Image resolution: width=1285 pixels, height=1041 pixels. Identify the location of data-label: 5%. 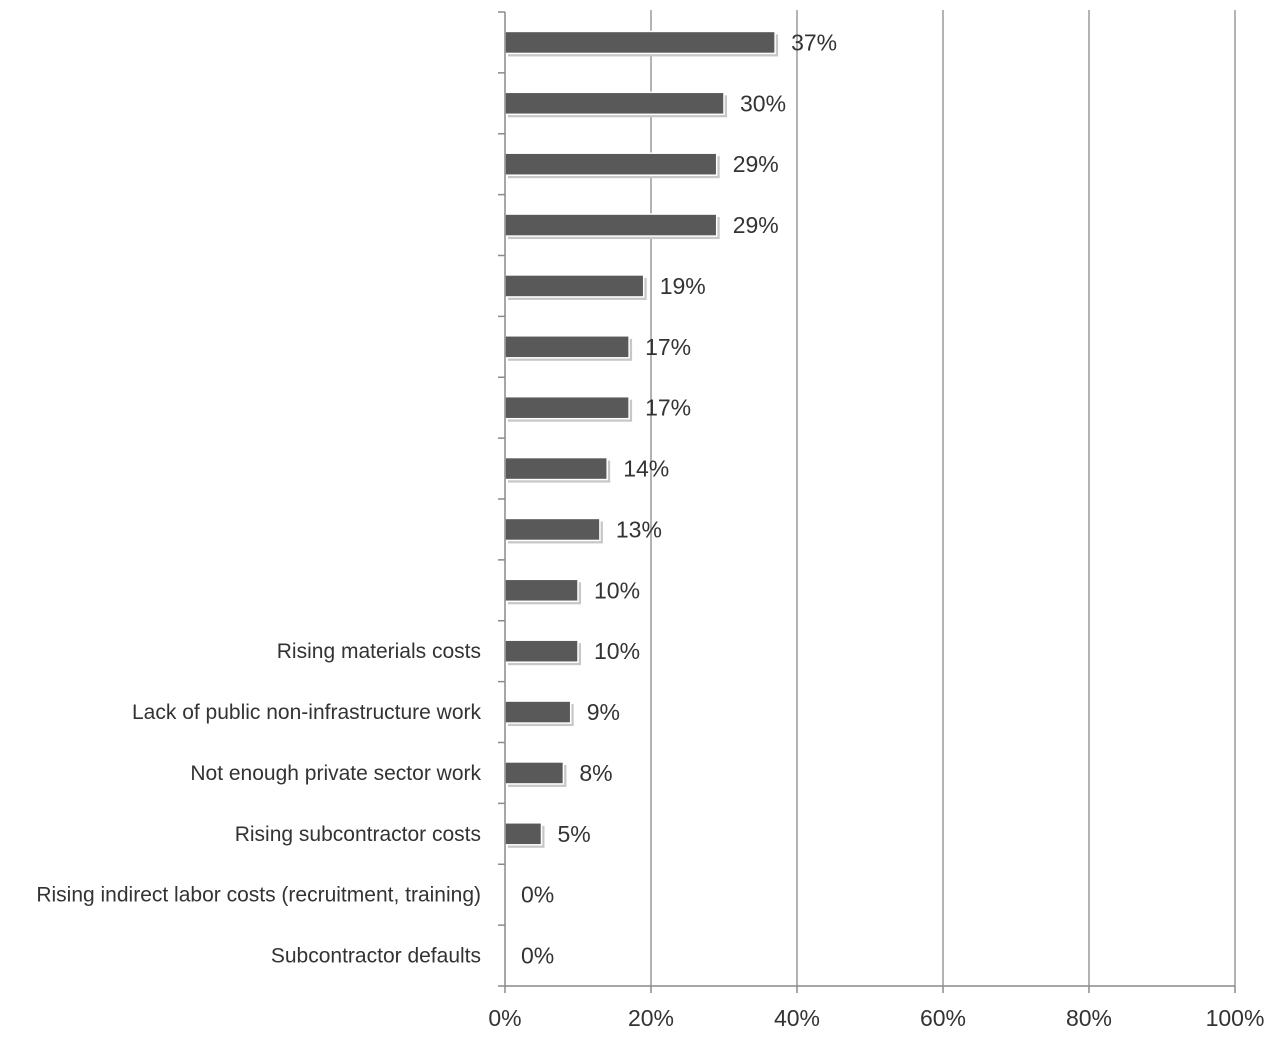
(574, 834).